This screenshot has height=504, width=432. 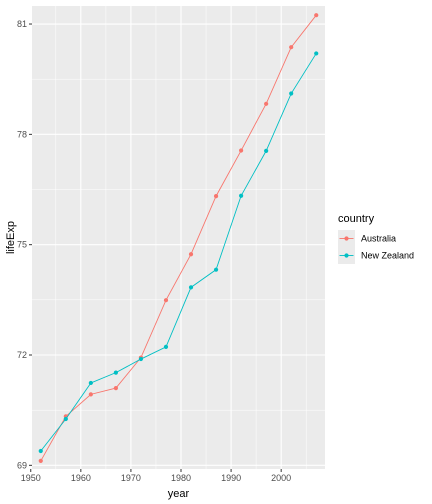 I want to click on x-tick-label: 1960, so click(x=81, y=478).